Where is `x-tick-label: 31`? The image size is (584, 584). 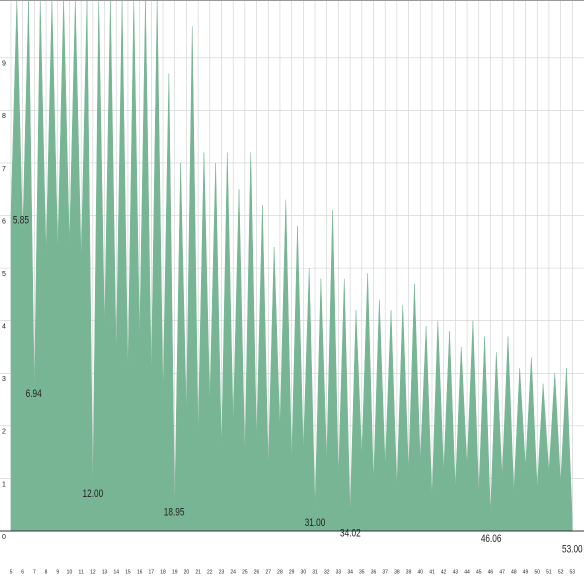
x-tick-label: 31 is located at coordinates (315, 572).